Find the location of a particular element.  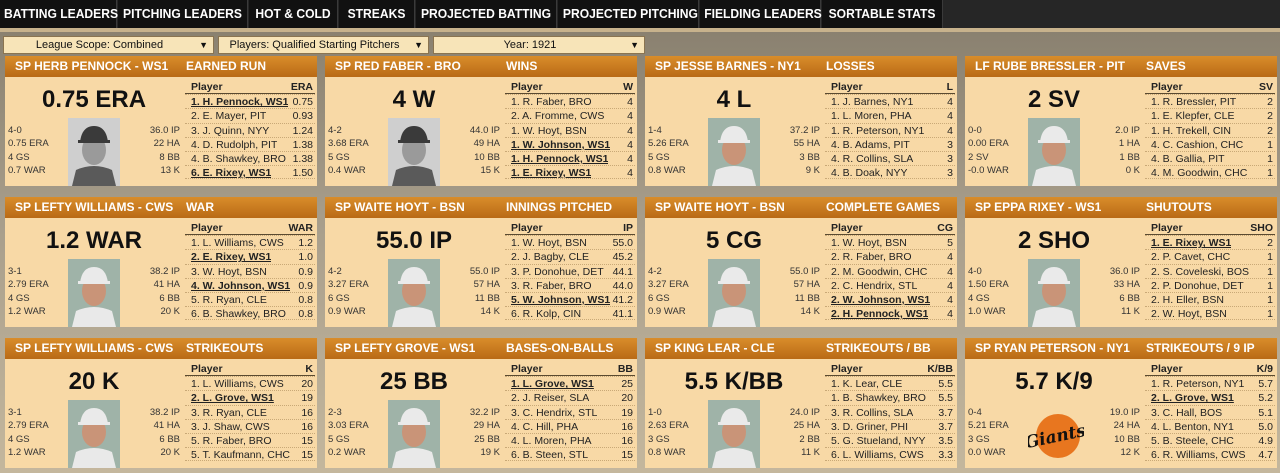

tab-fielding-leaders: FIELDING LEADERS is located at coordinates (761, 14).